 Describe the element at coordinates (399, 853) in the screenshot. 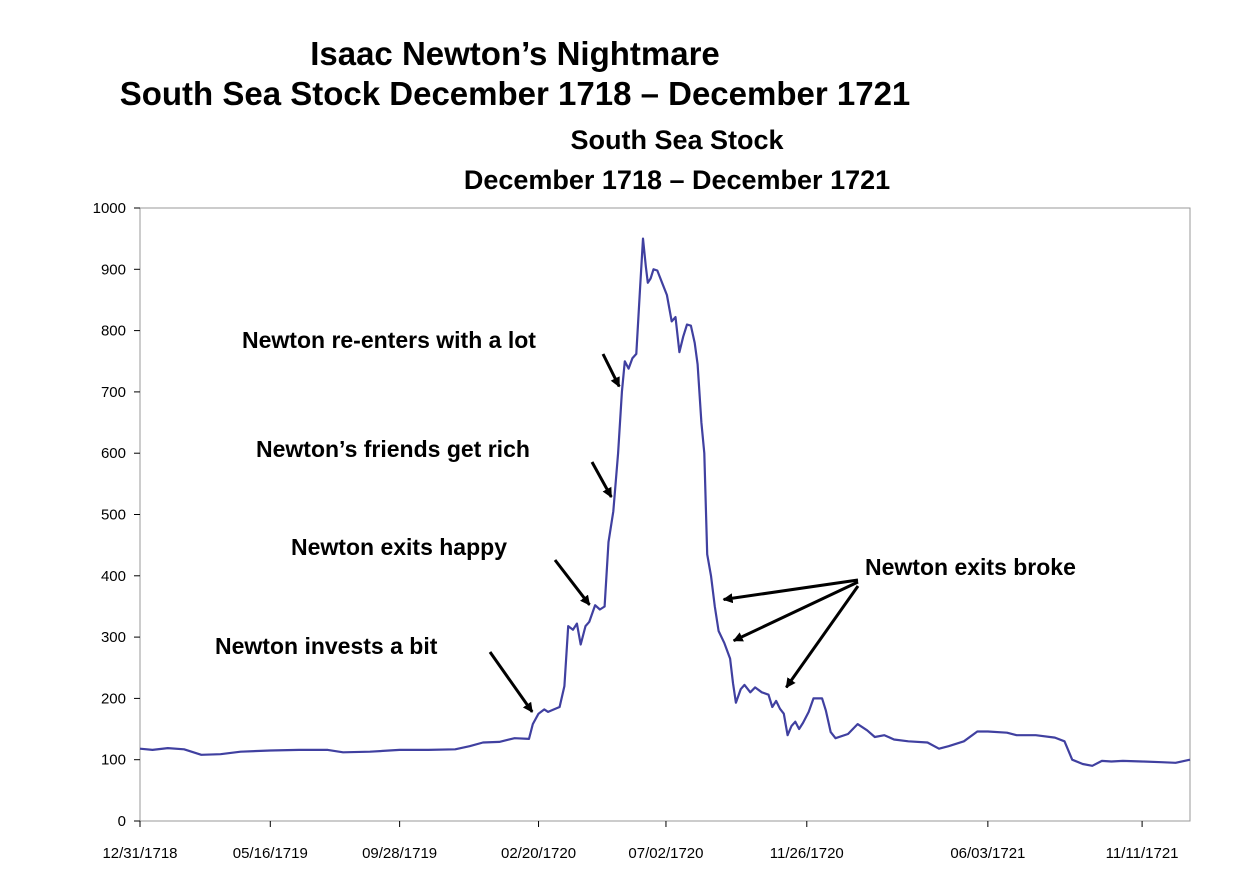

I see `x-tick-label: 09/28/1719` at that location.